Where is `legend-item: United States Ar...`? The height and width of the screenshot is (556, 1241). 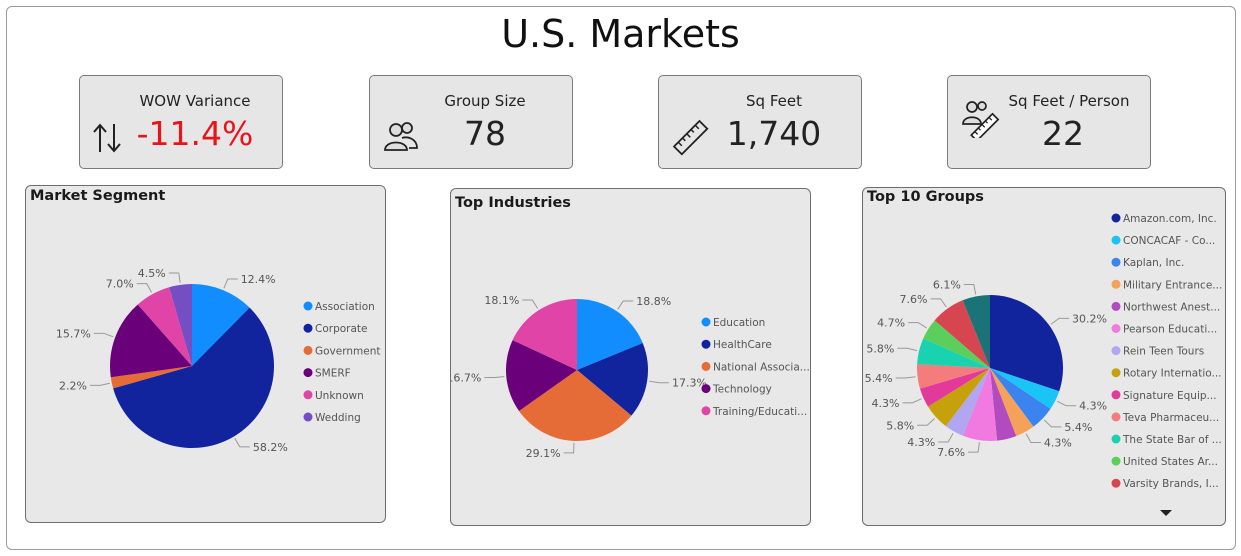 legend-item: United States Ar... is located at coordinates (1170, 462).